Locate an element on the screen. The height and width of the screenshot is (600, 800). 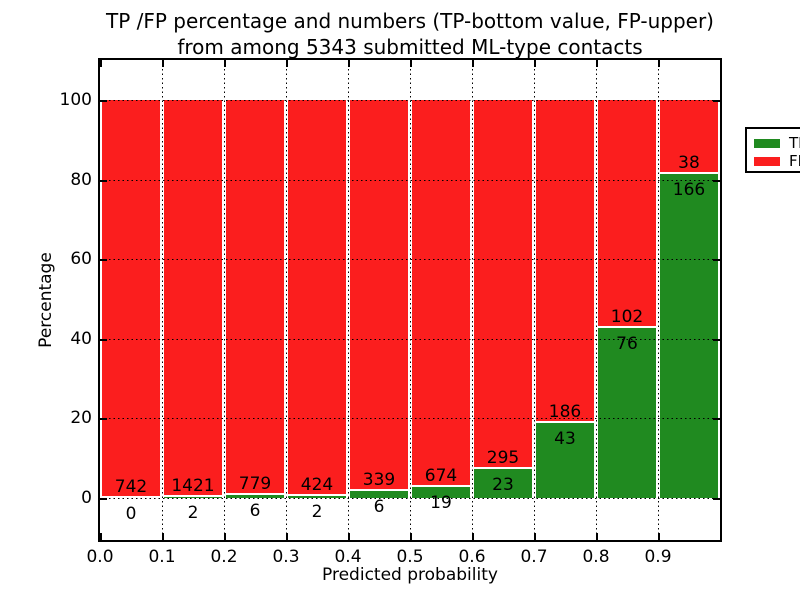
x-tick-label: 0.5 is located at coordinates (410, 557).